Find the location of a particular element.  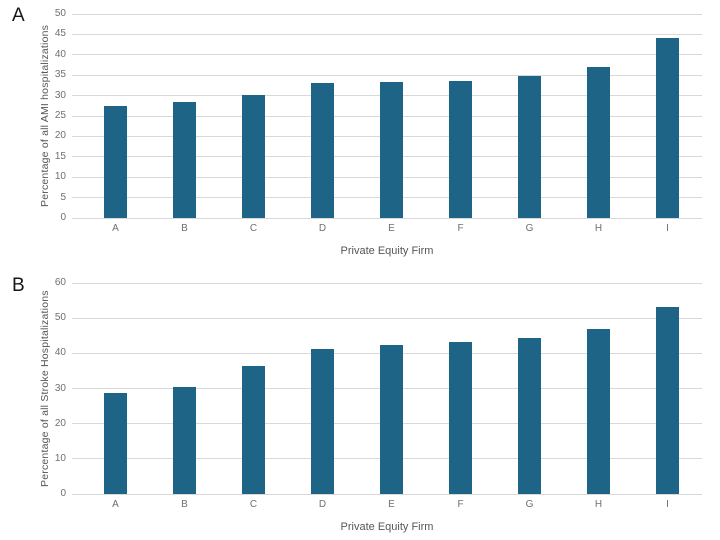

y-tick-label-5: 5 is located at coordinates (63, 197).